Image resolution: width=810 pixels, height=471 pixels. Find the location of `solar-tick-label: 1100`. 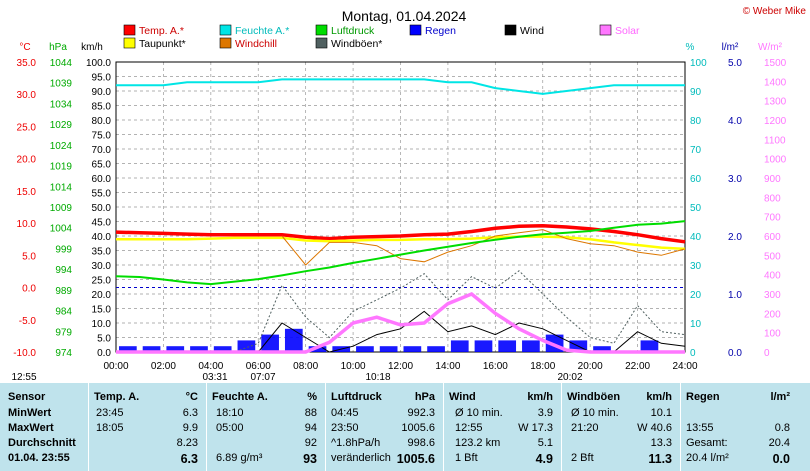

solar-tick-label: 1100 is located at coordinates (775, 140).